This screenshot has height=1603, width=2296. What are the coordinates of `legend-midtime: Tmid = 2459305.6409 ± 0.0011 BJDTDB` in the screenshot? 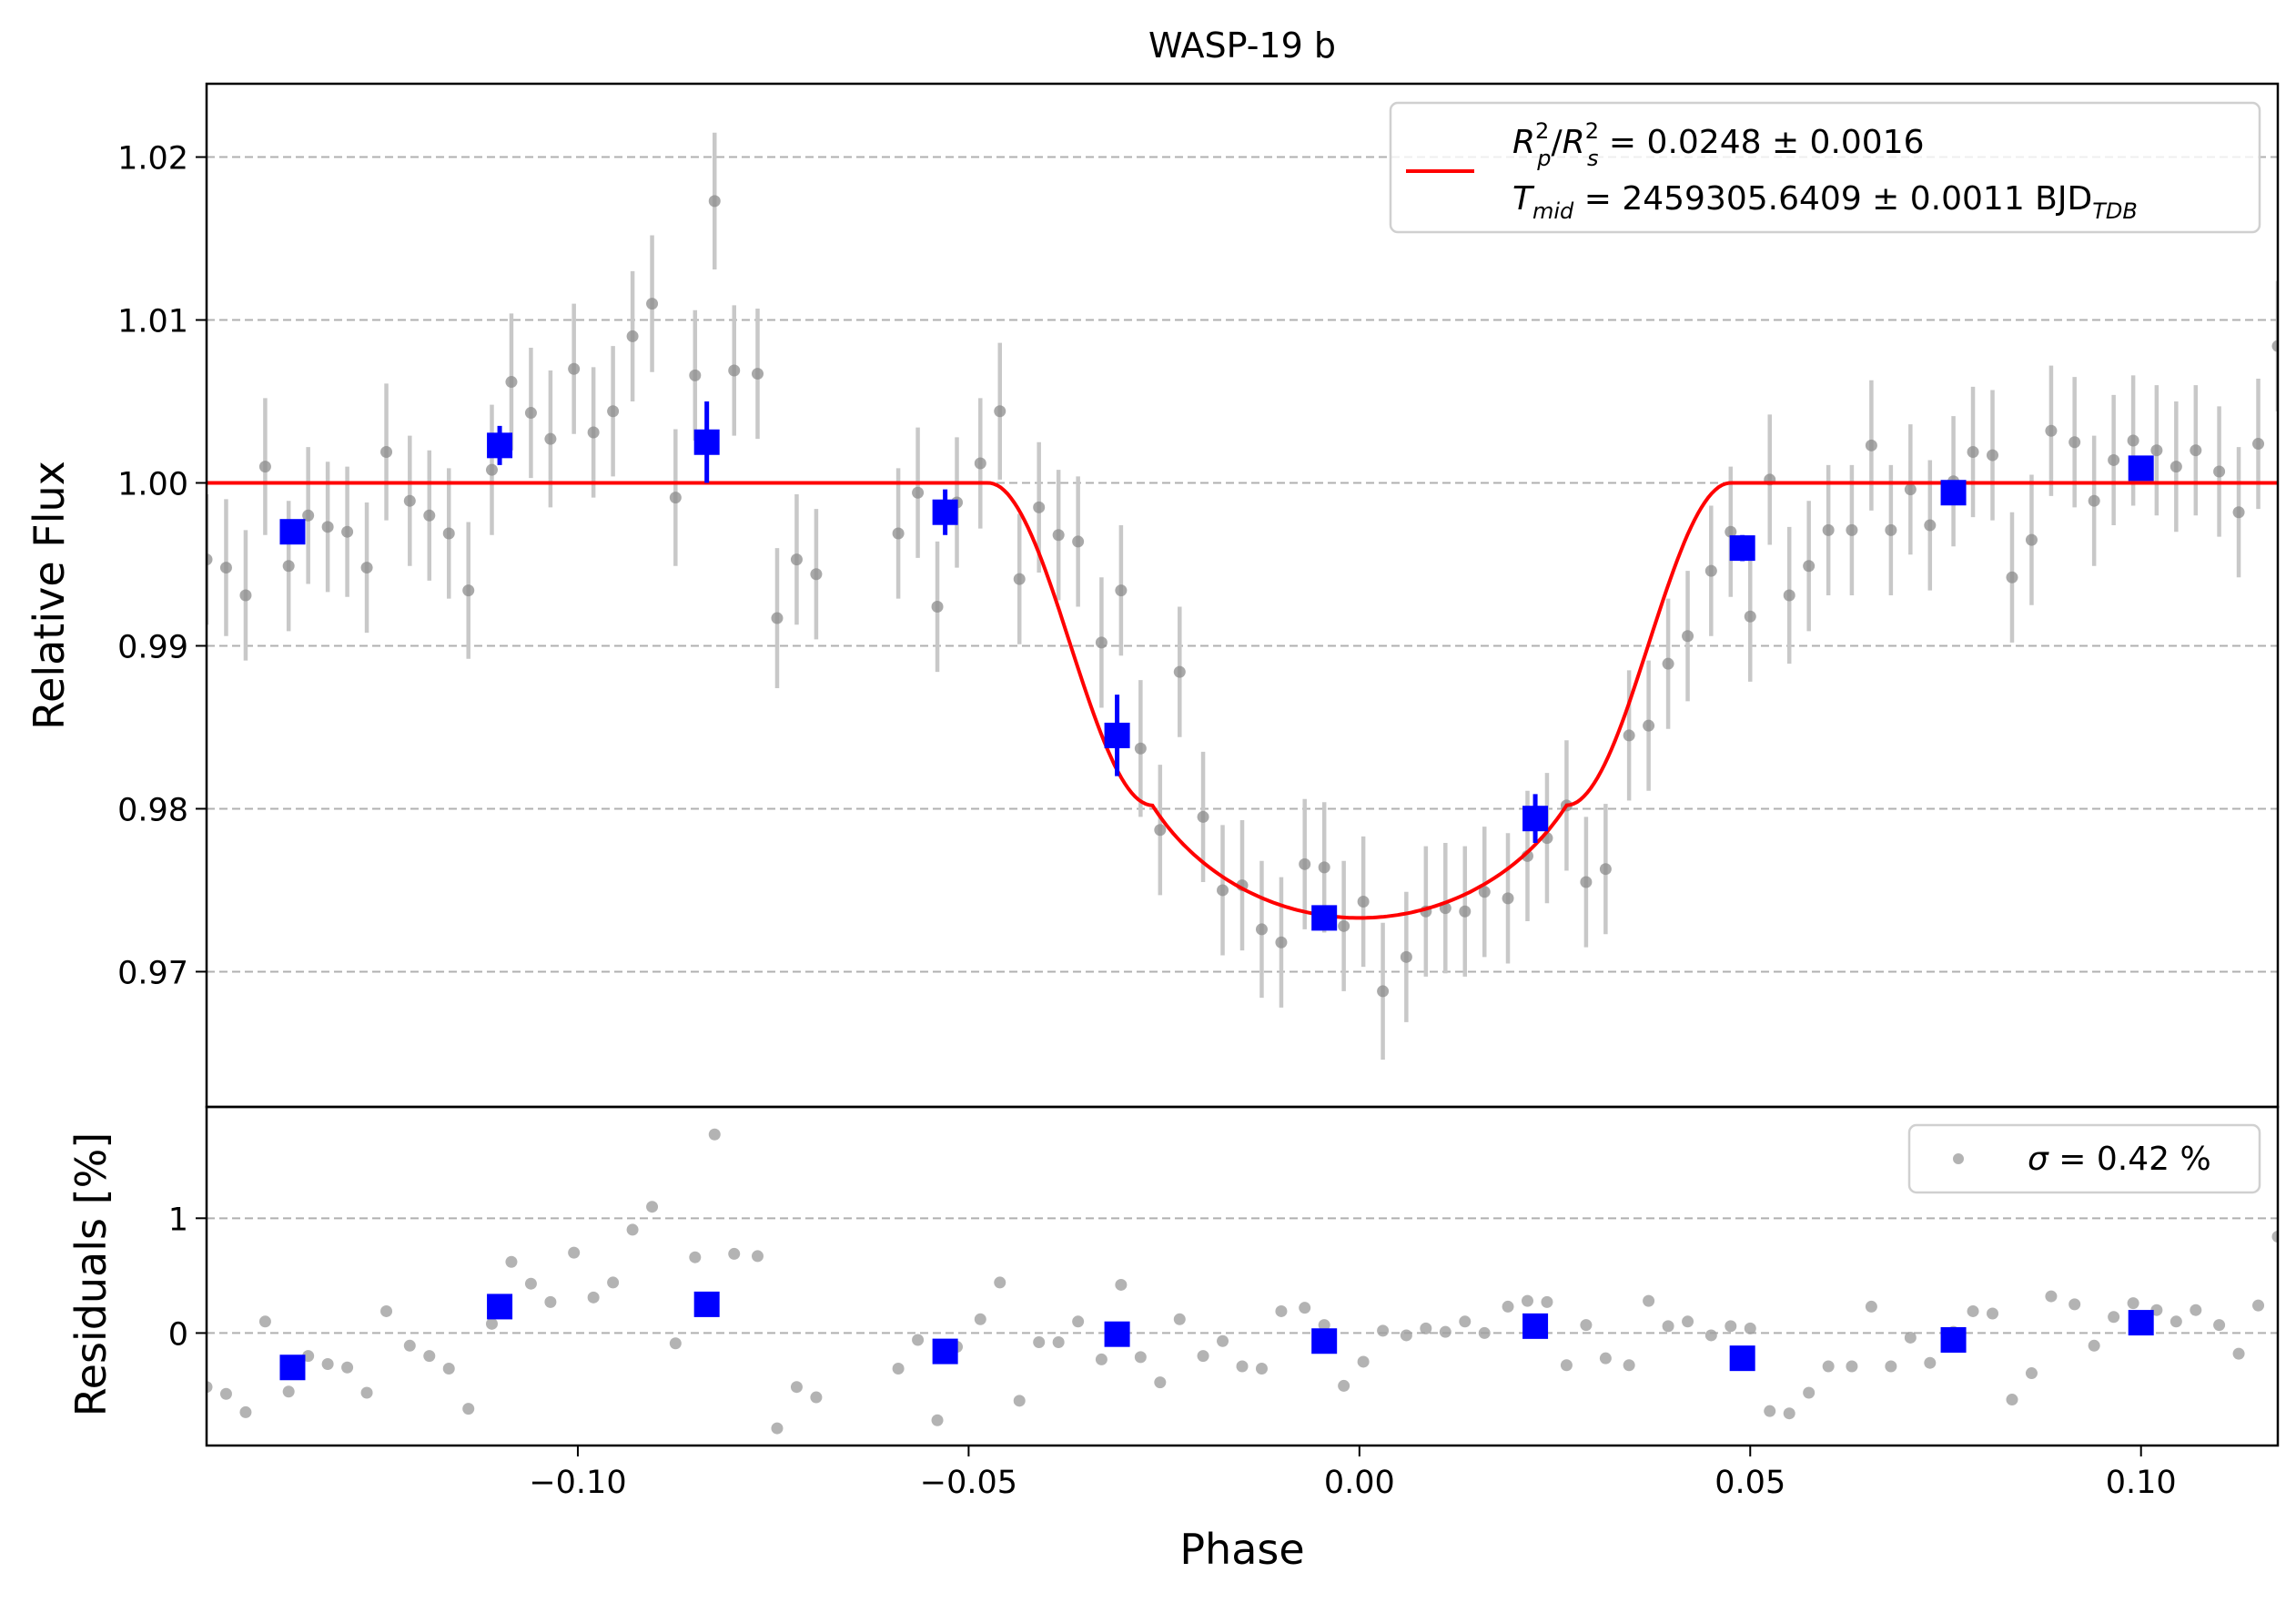 It's located at (1825, 202).